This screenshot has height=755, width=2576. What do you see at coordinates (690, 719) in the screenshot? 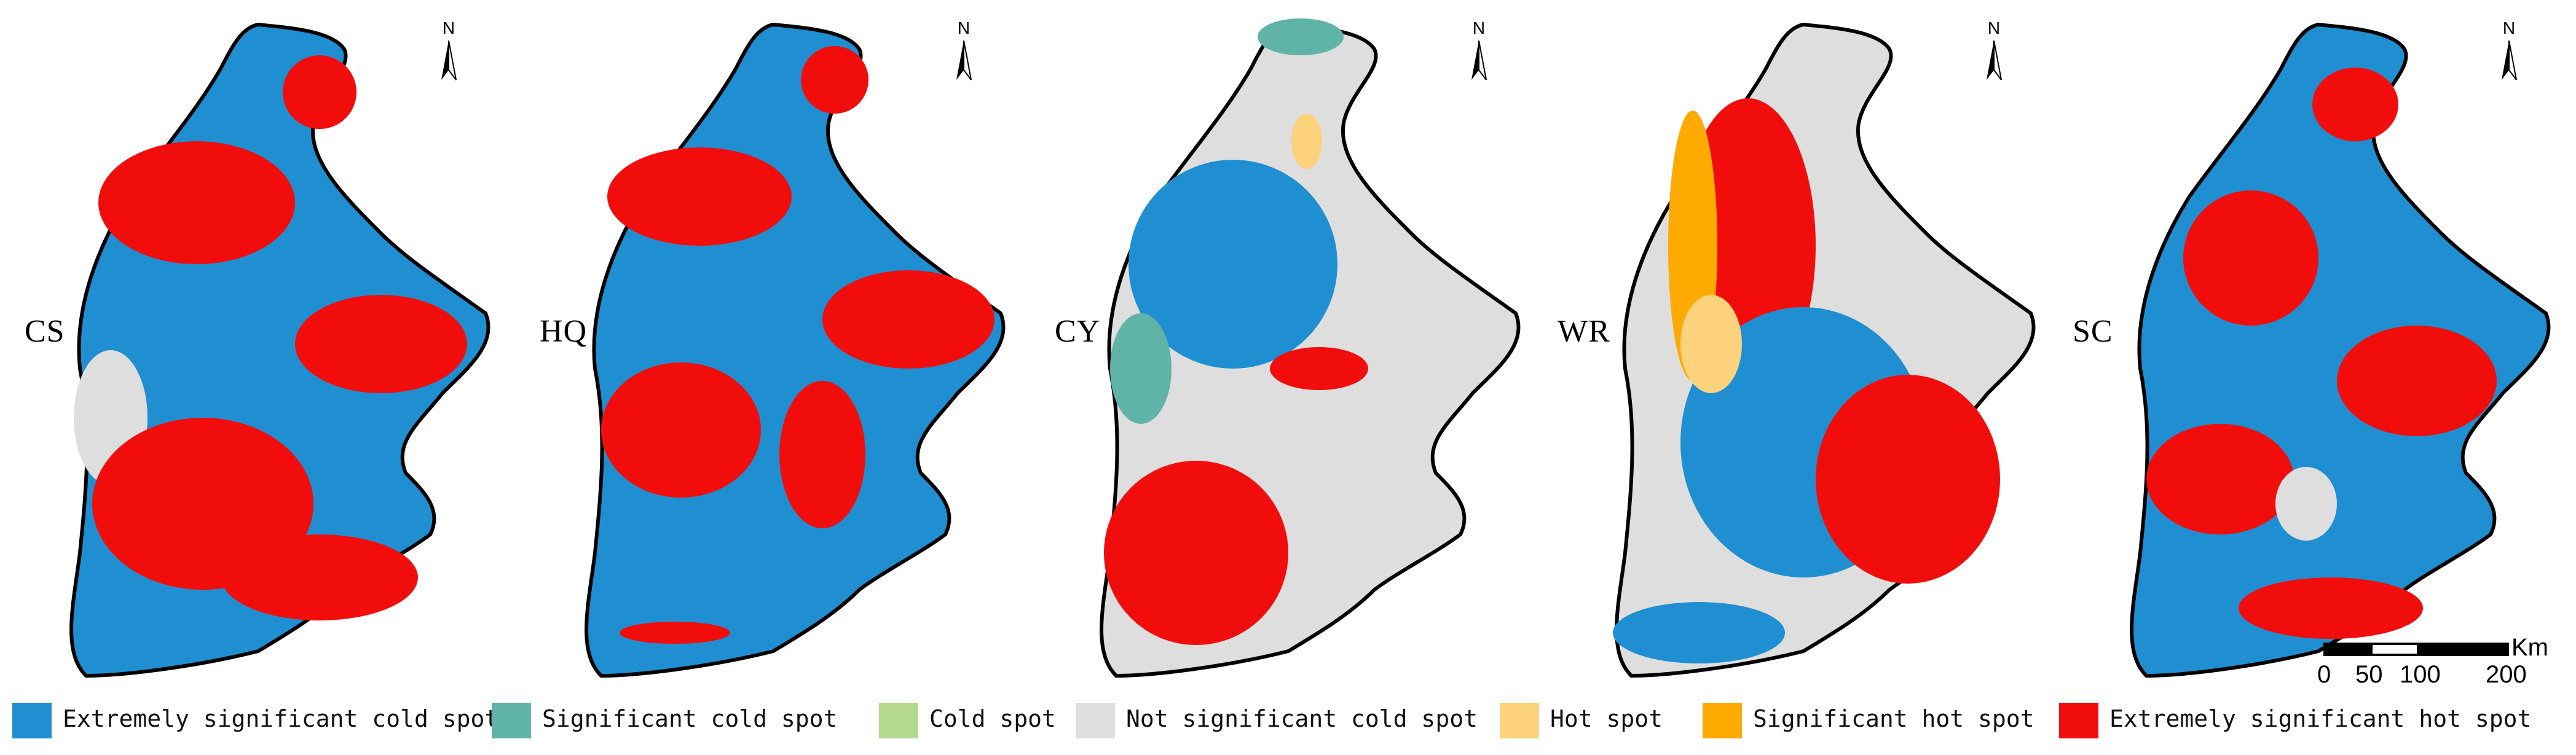
I see `legend-label: Significant cold spot` at bounding box center [690, 719].